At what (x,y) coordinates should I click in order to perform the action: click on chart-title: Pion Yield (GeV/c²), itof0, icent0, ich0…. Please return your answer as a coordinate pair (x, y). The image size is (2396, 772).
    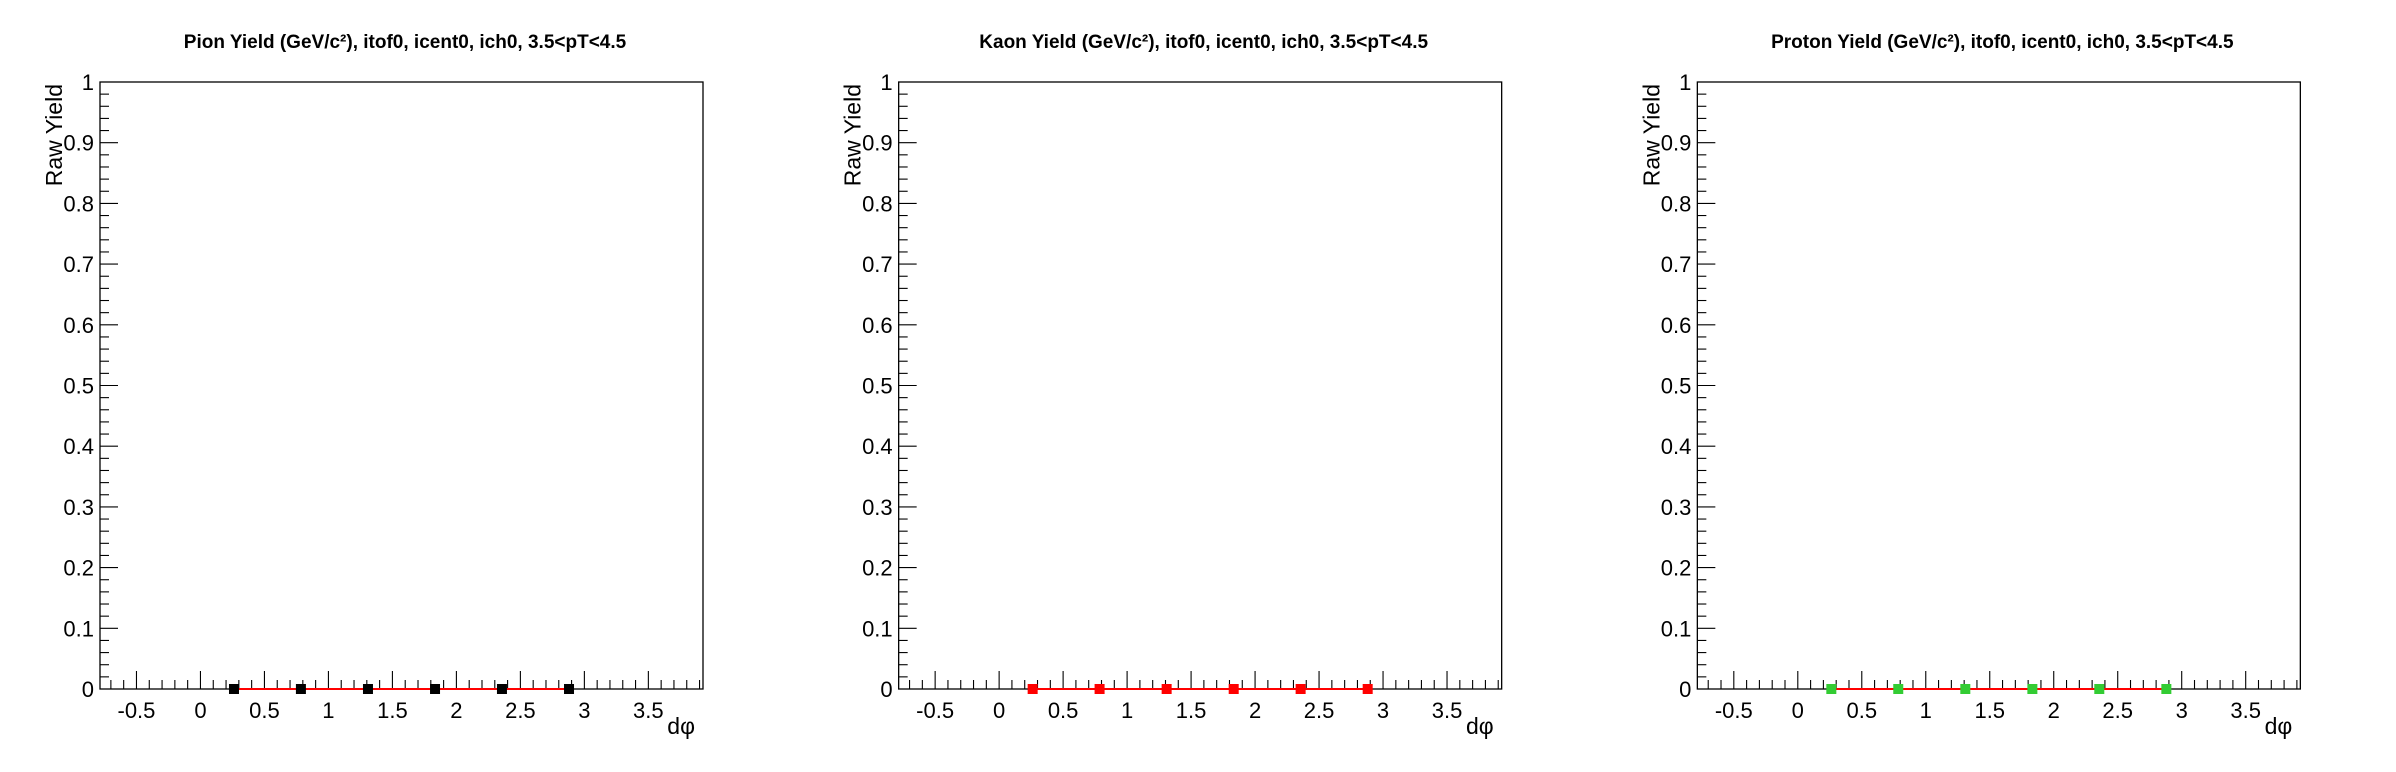
    Looking at the image, I should click on (405, 42).